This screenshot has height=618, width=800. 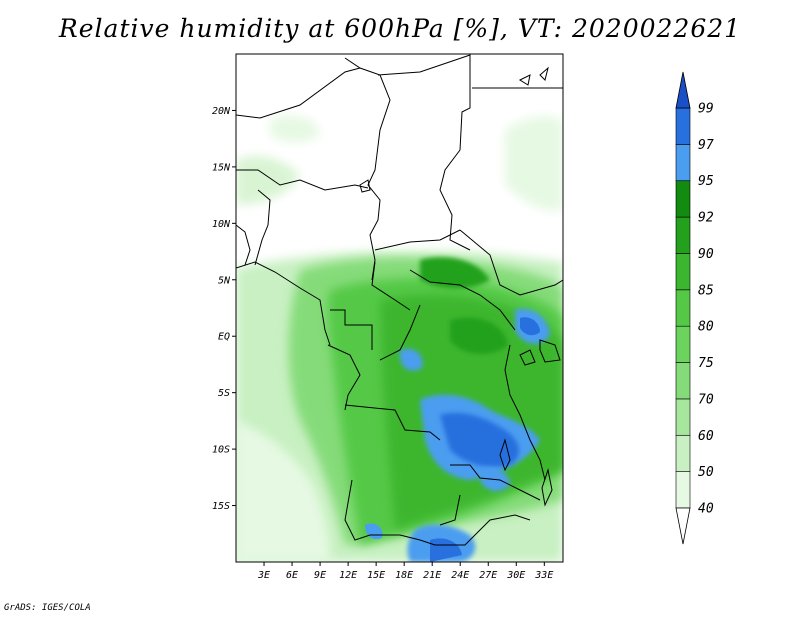 What do you see at coordinates (221, 111) in the screenshot?
I see `lat-tick-label: 20N` at bounding box center [221, 111].